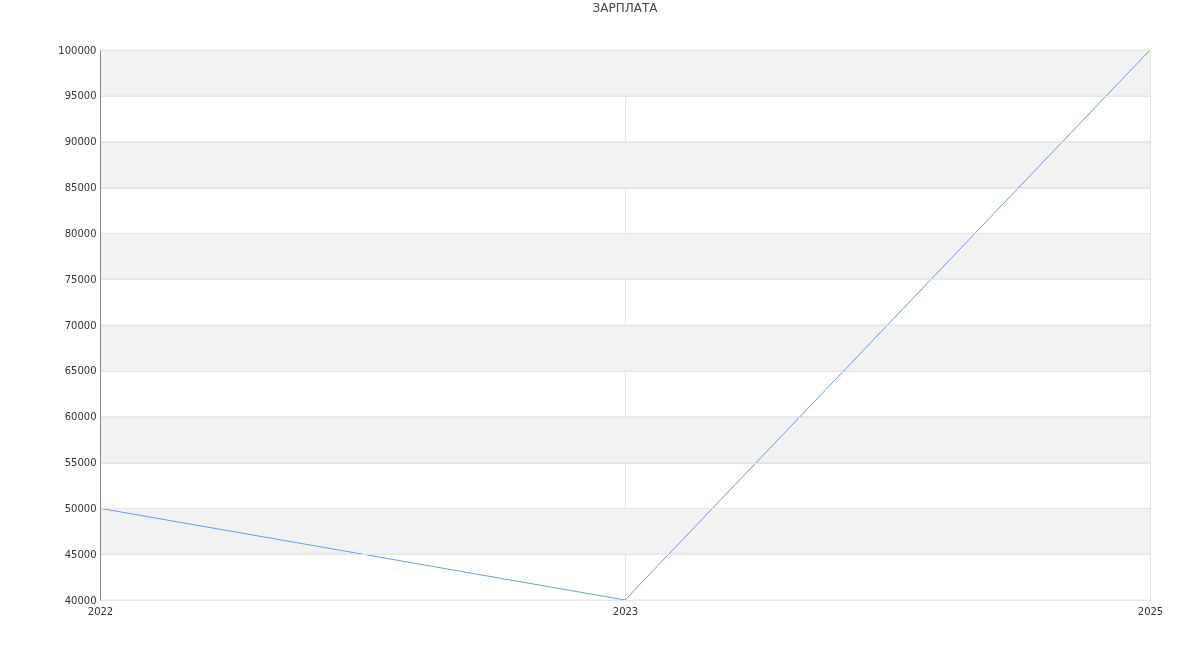  I want to click on y-tick-label: 45000, so click(80, 554).